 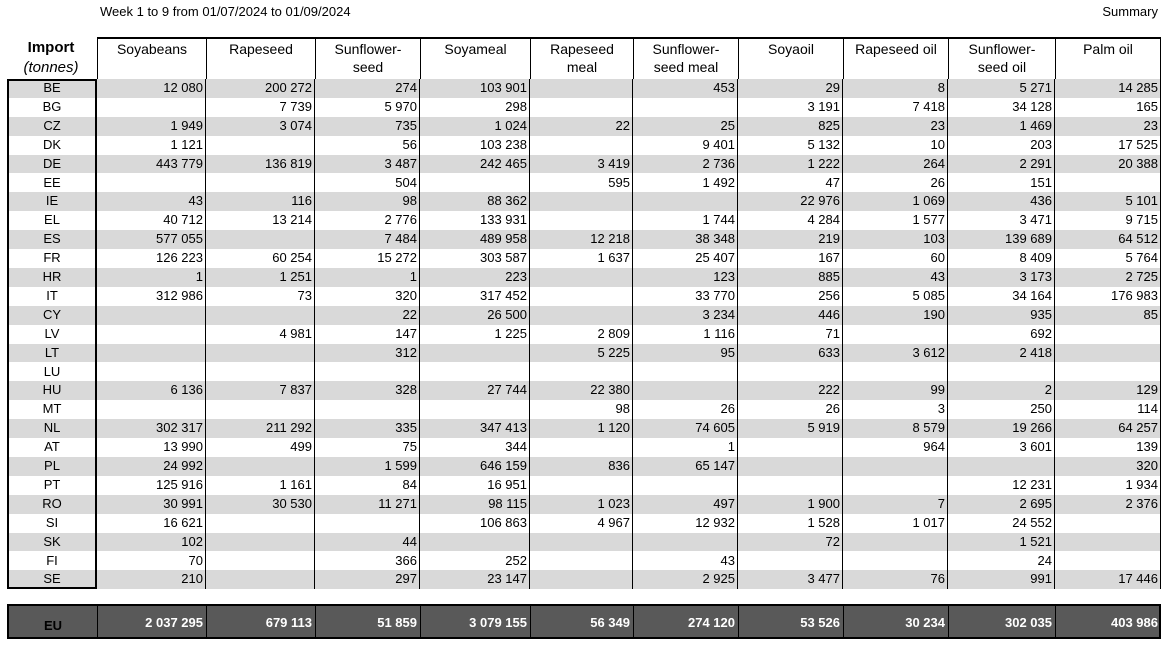 What do you see at coordinates (52, 560) in the screenshot?
I see `country-code-cell: FI` at bounding box center [52, 560].